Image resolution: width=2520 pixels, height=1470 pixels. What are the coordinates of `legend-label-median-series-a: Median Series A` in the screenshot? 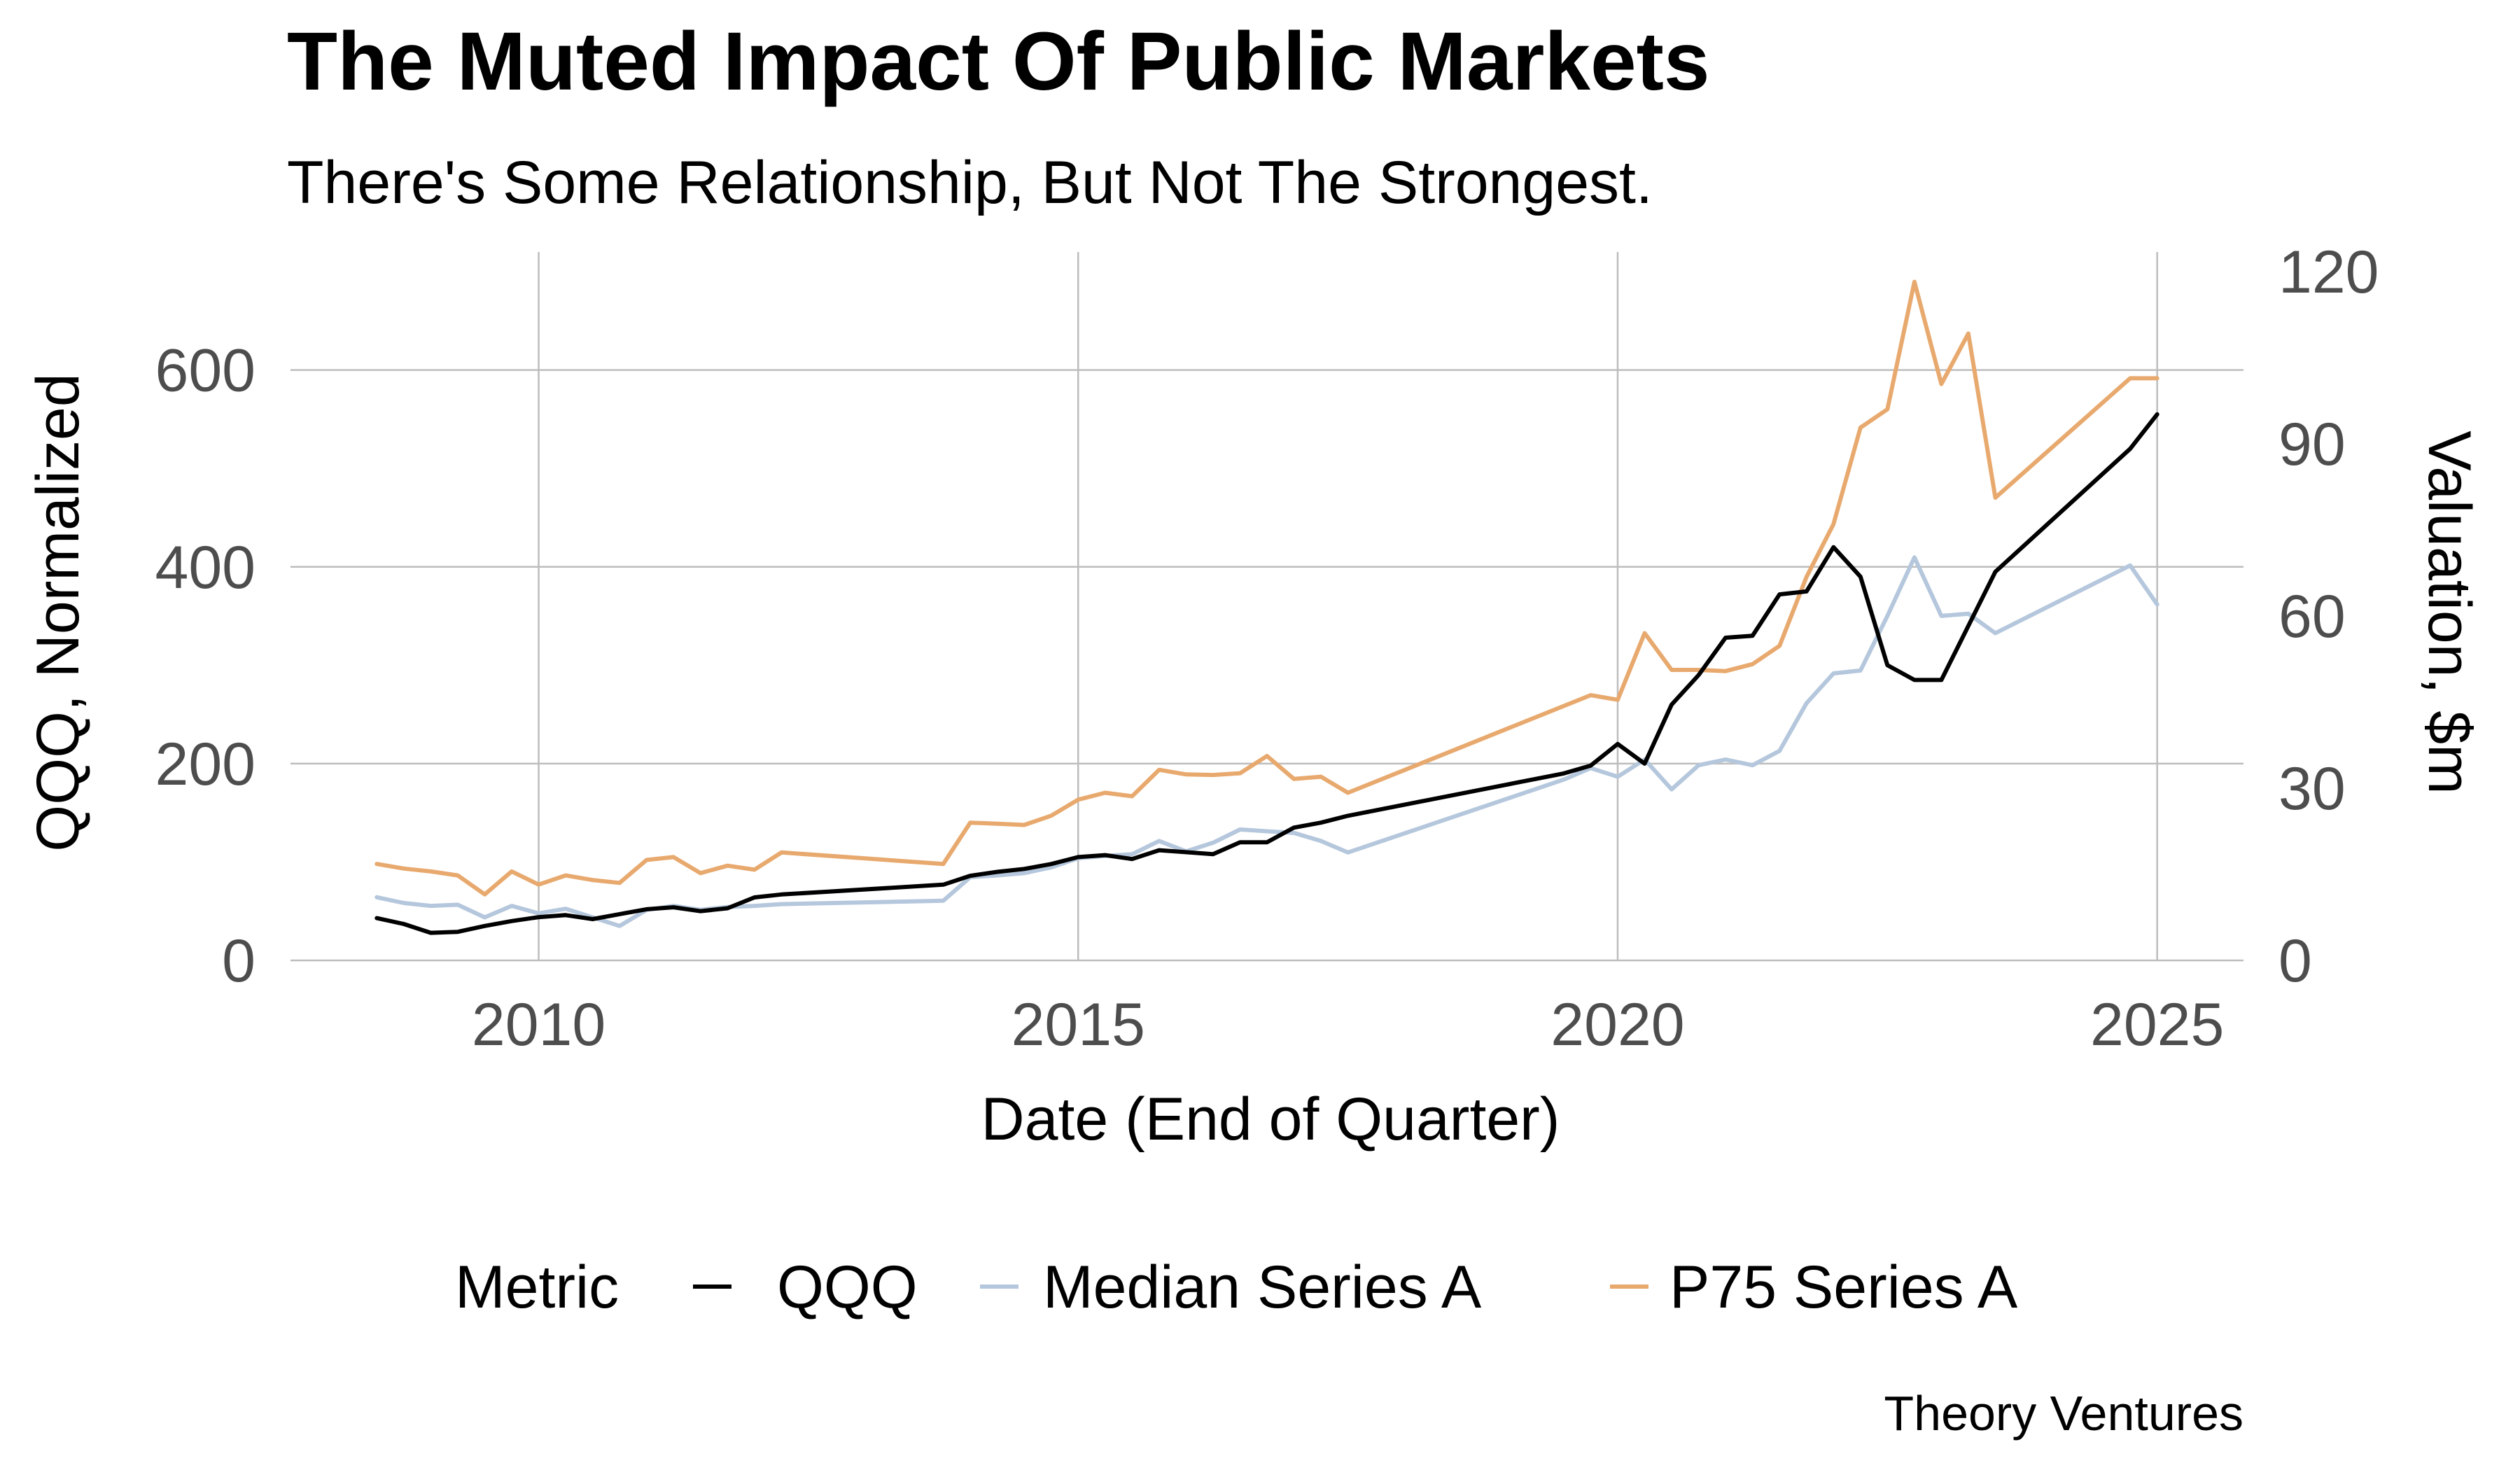 It's located at (1262, 1287).